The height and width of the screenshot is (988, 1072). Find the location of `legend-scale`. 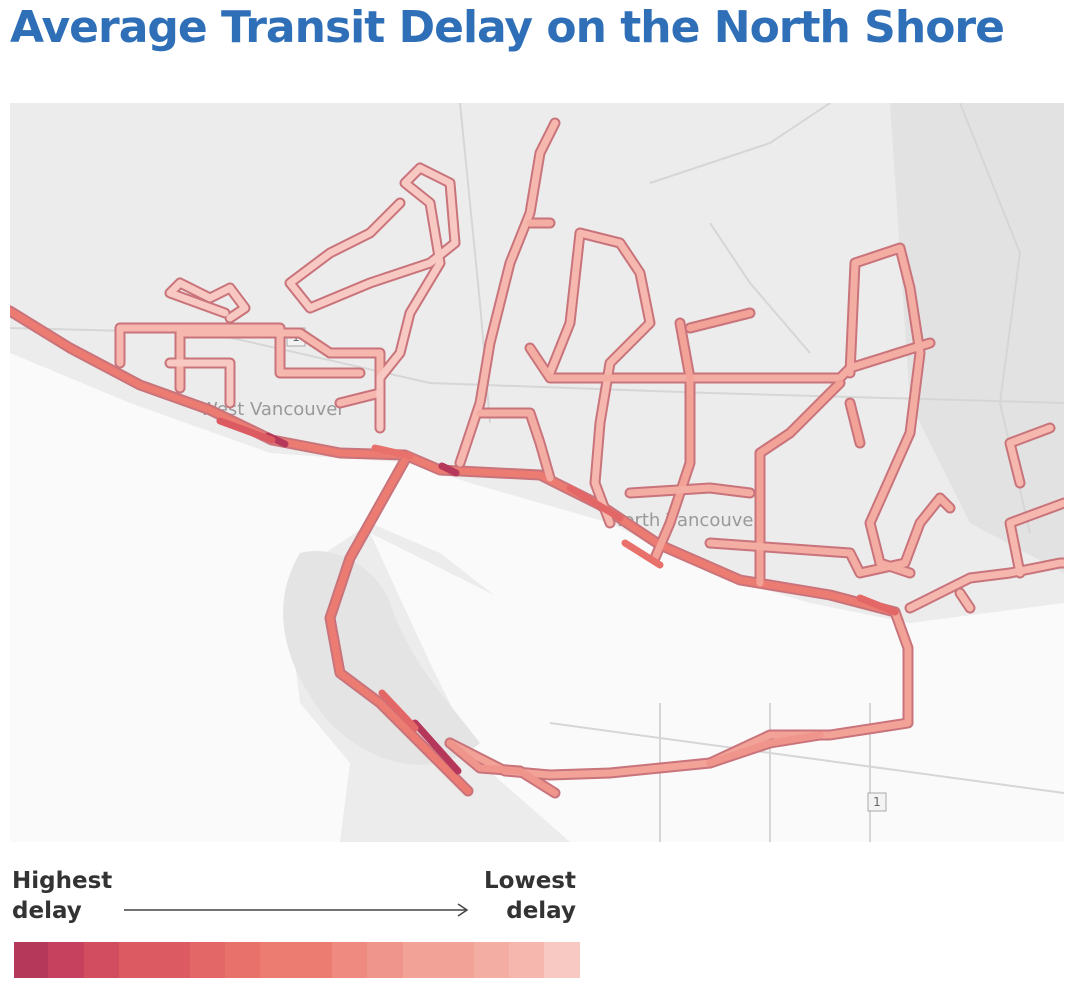

legend-scale is located at coordinates (297, 960).